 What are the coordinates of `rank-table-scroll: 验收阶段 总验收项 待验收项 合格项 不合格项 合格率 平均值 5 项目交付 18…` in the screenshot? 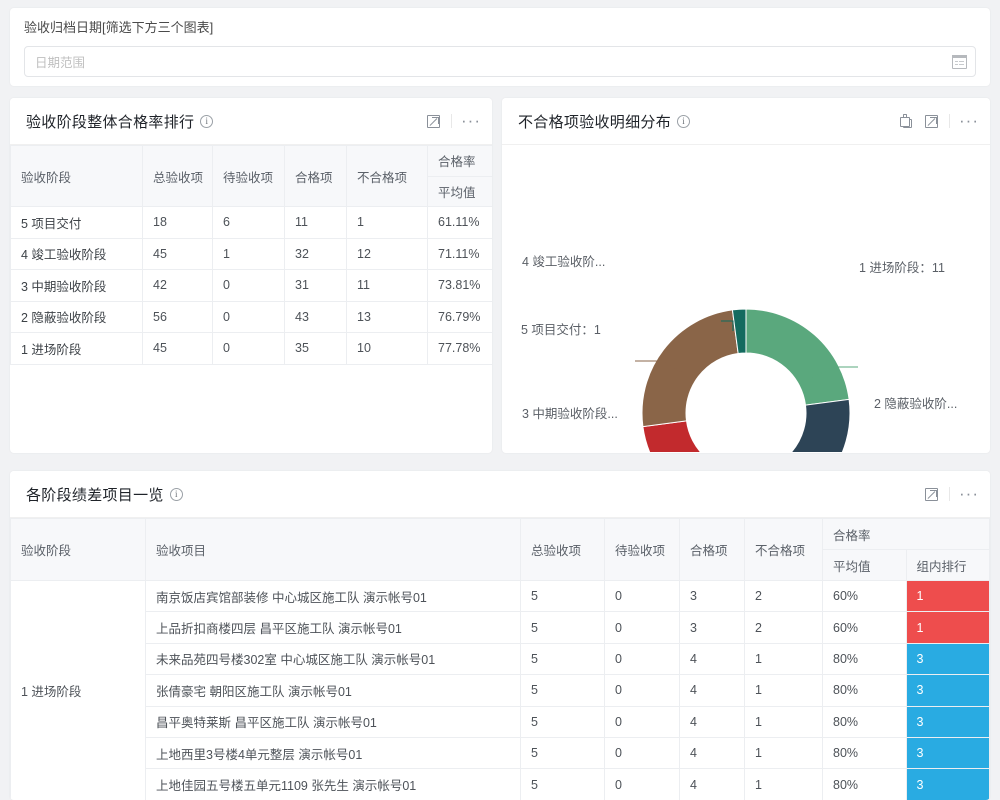 It's located at (251, 255).